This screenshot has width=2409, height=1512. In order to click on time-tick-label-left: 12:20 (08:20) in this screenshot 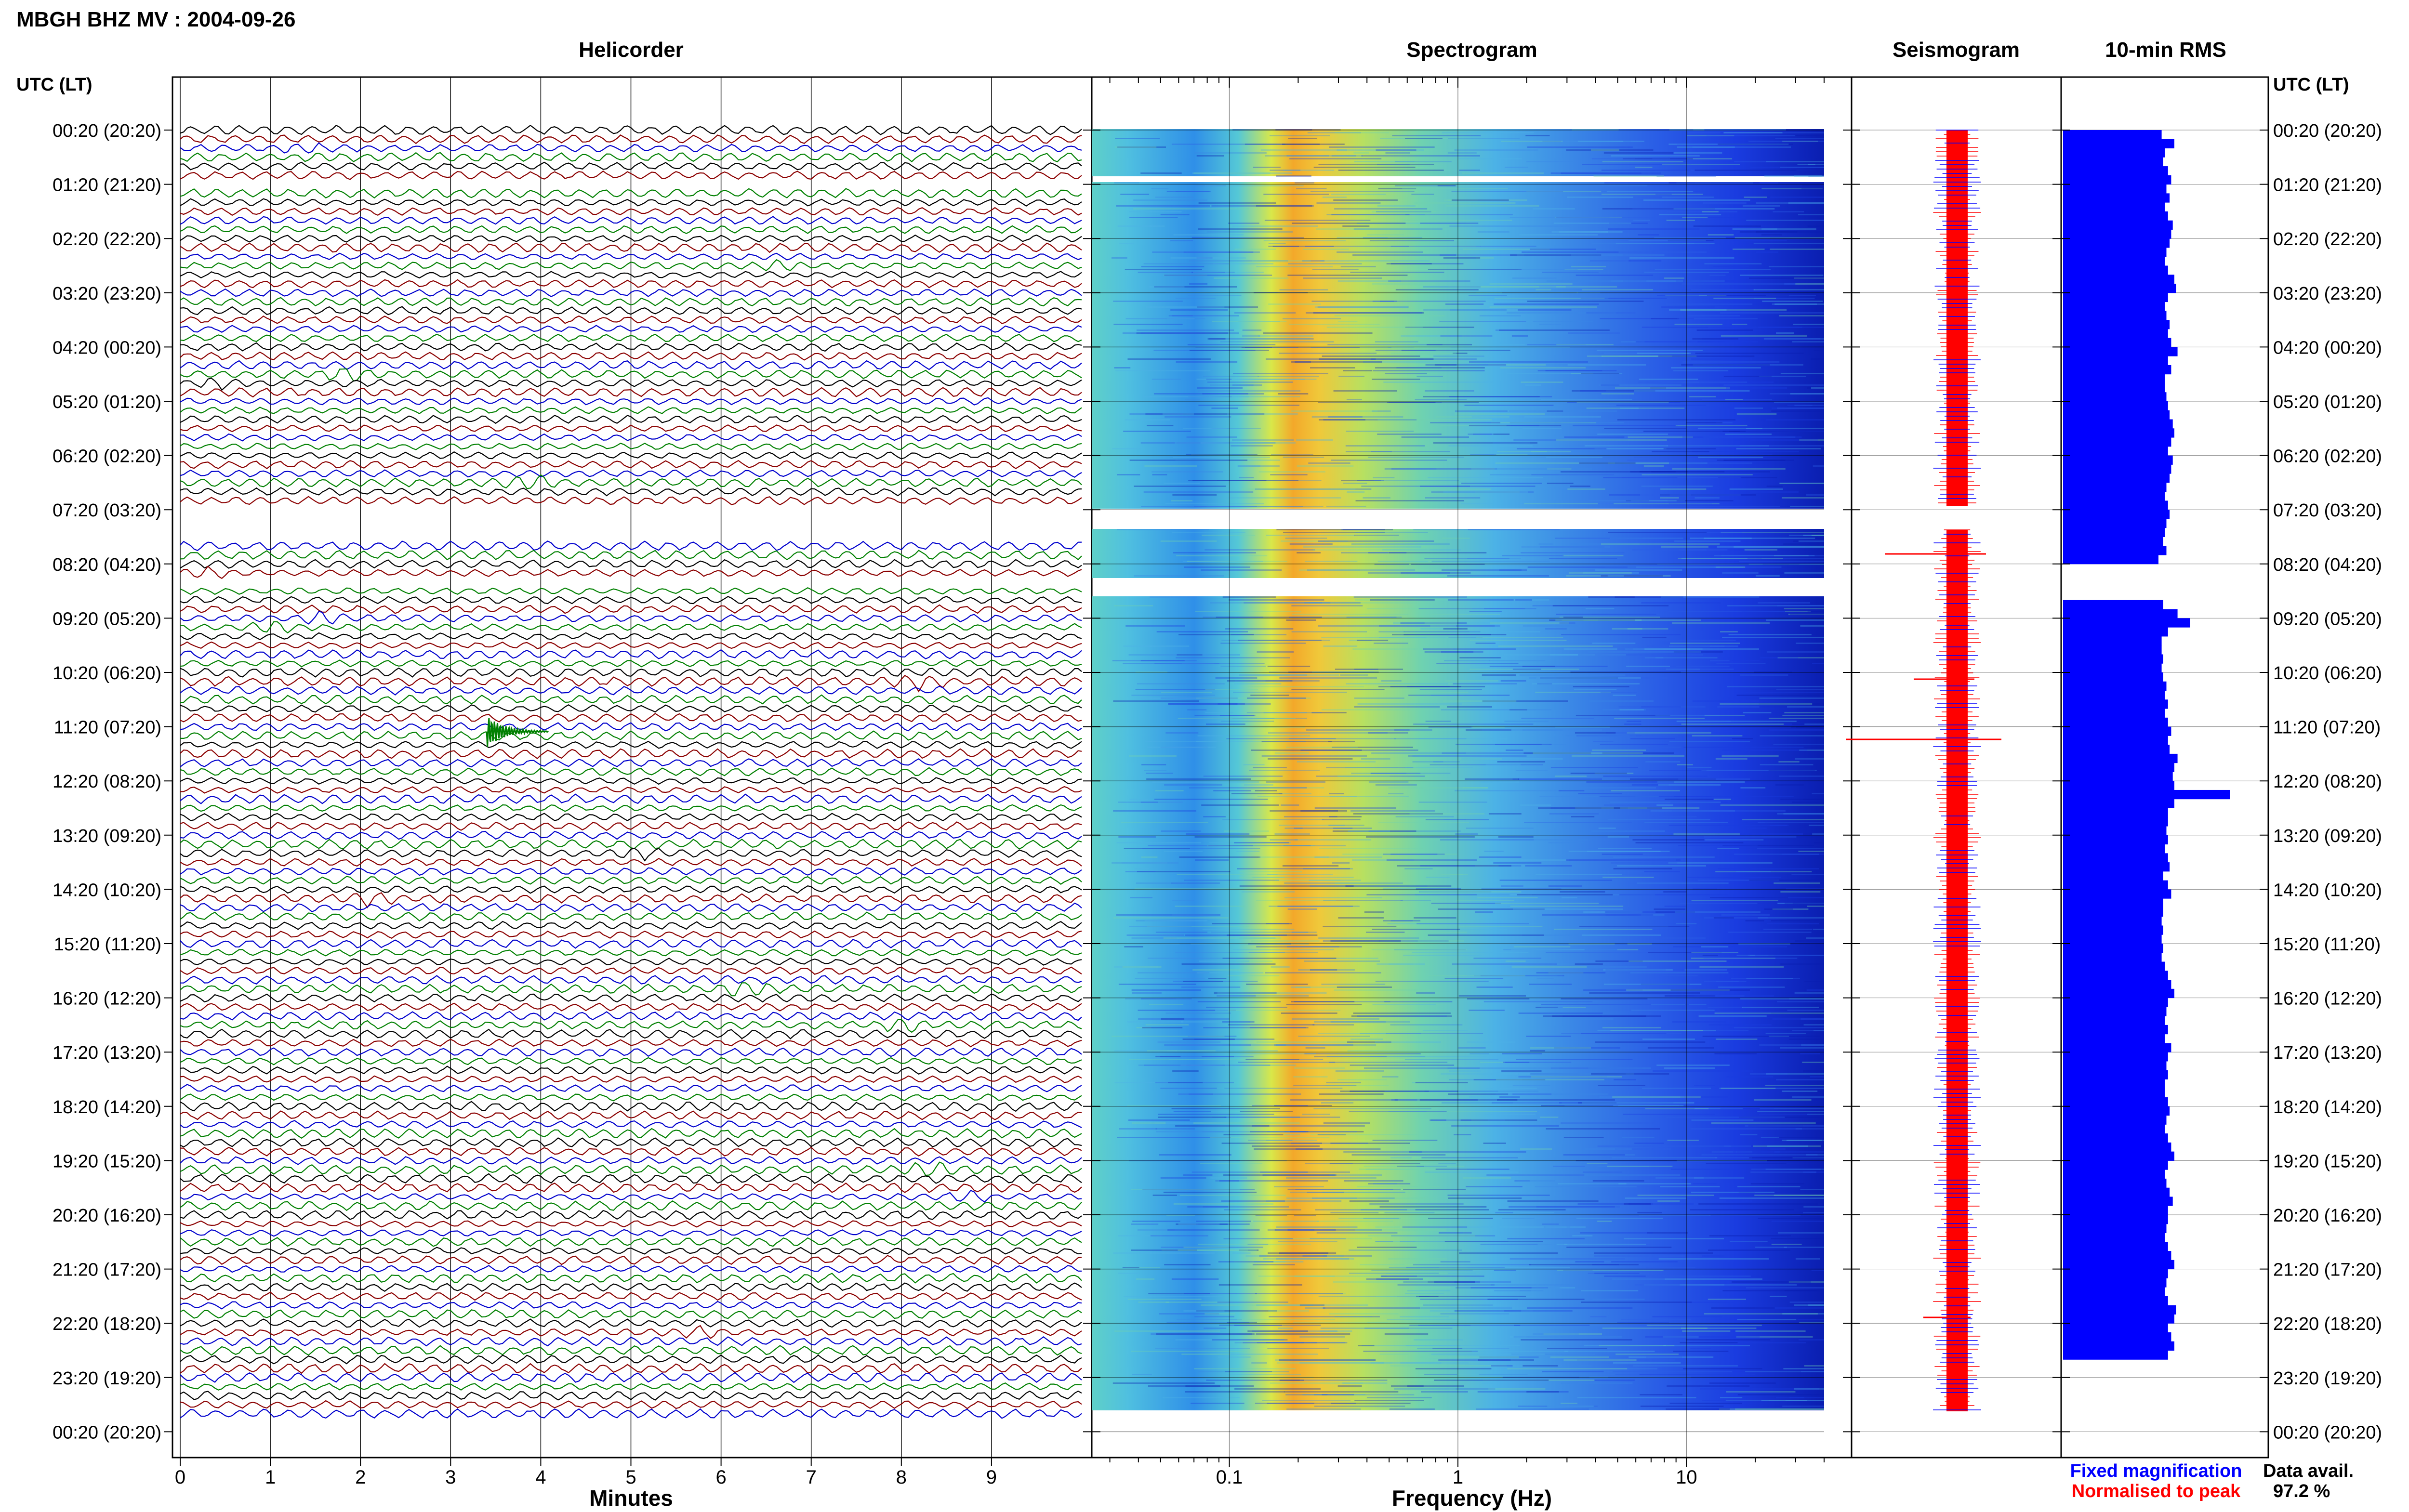, I will do `click(107, 782)`.